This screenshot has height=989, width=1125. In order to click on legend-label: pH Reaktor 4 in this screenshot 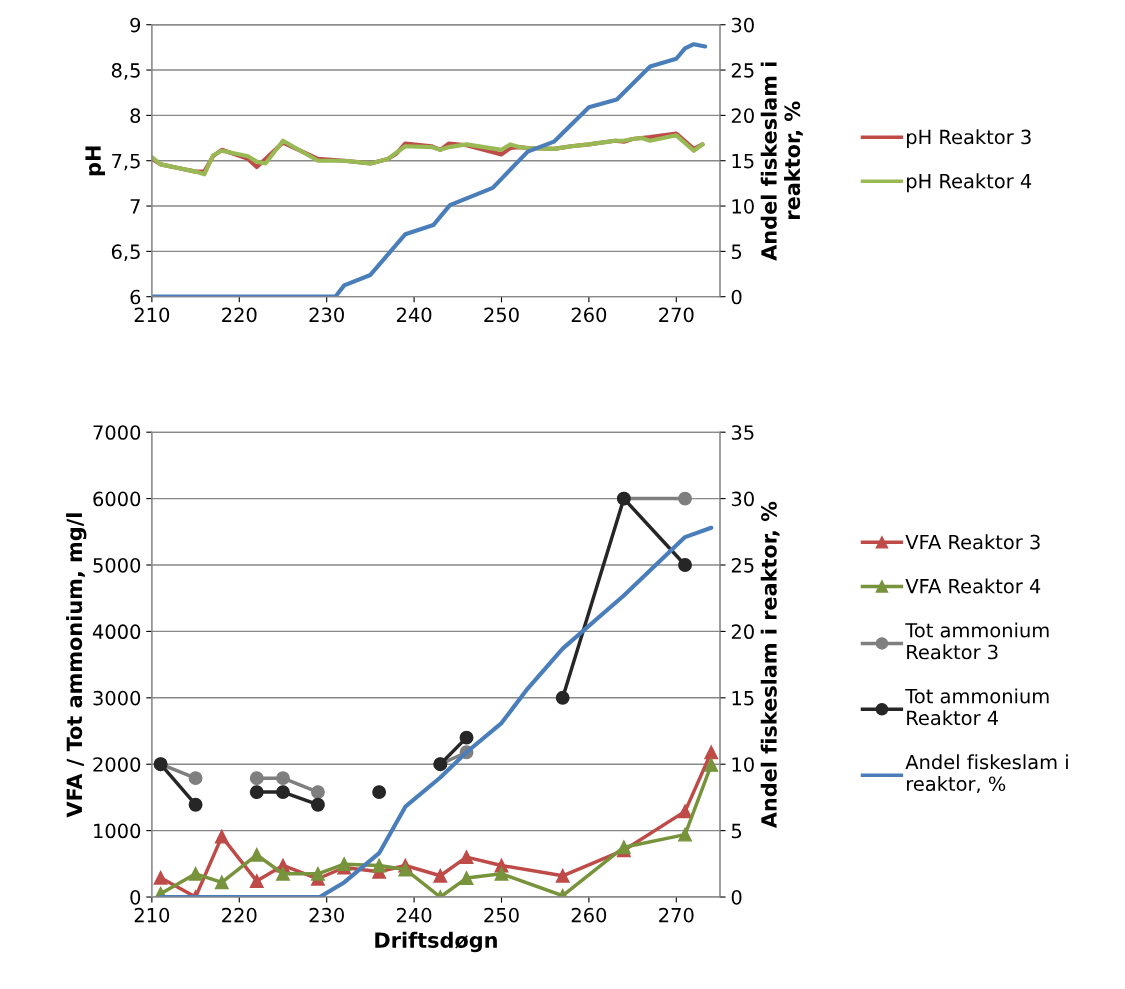, I will do `click(969, 183)`.